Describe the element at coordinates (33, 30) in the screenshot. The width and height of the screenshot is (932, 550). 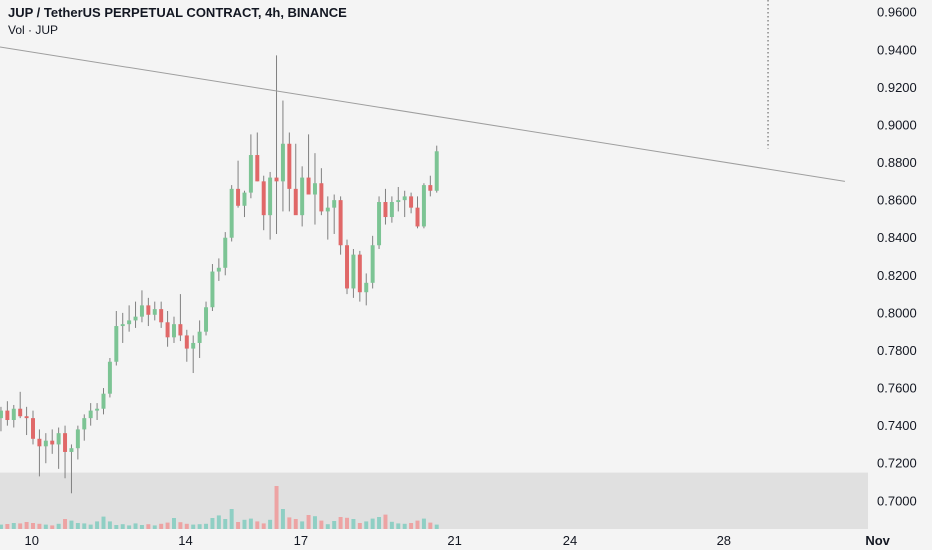
I see `volume-label: Vol · JUP` at that location.